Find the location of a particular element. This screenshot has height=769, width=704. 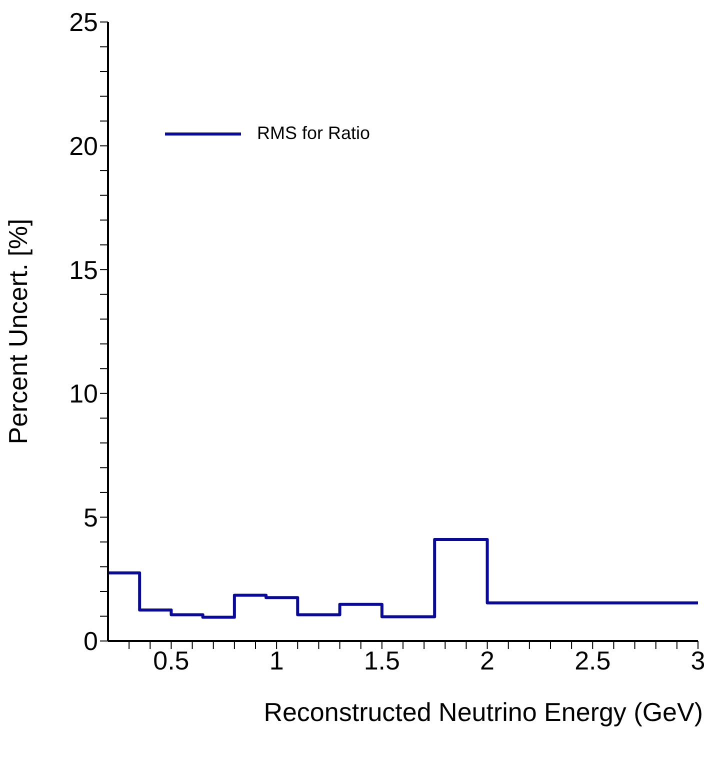

x-tick-label: 0.5 is located at coordinates (171, 660).